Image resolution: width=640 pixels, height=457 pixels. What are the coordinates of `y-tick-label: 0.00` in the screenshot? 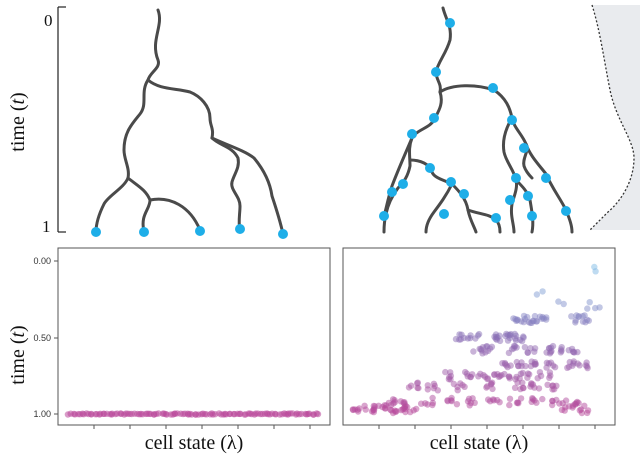 It's located at (42, 261).